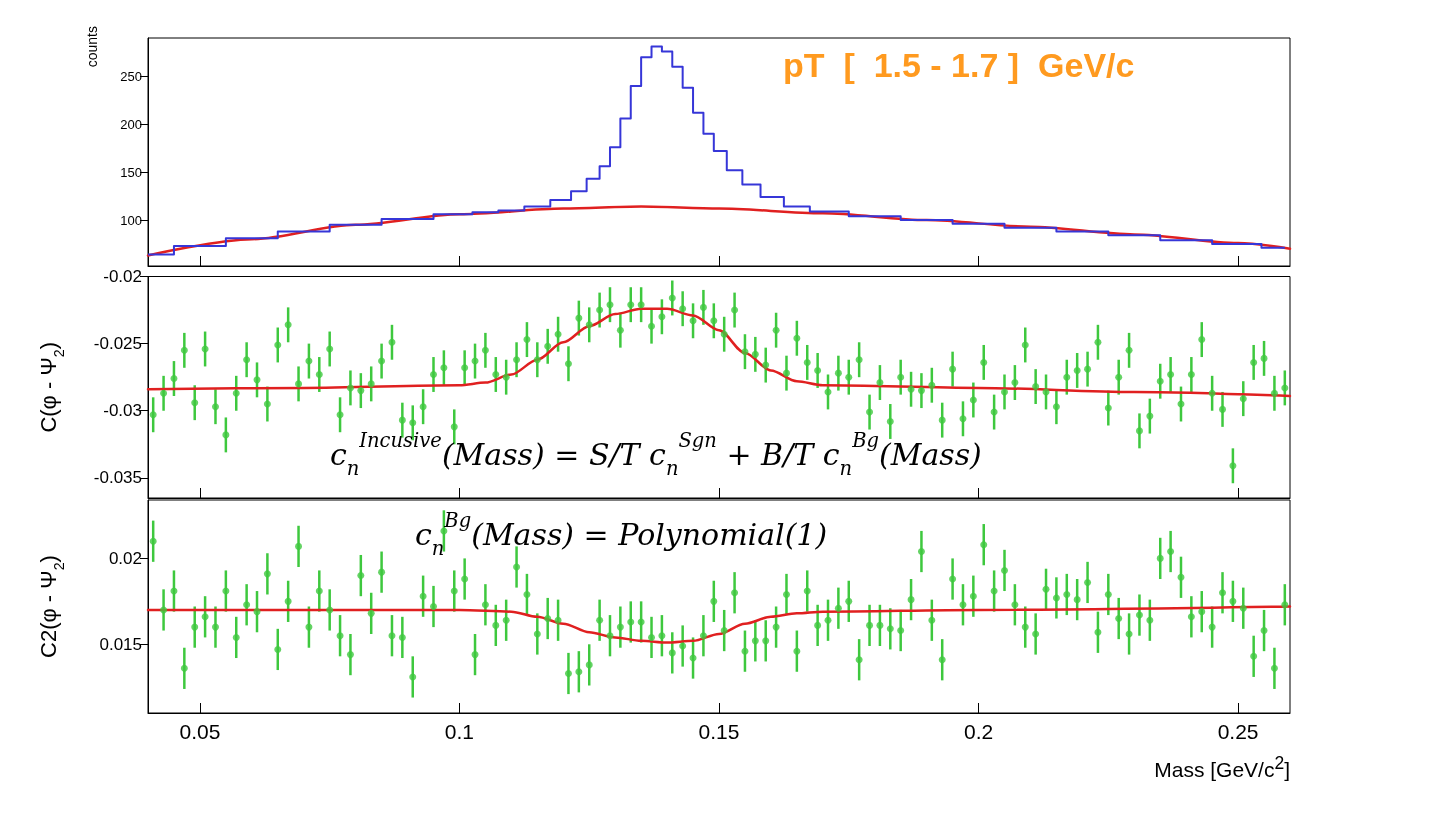 This screenshot has width=1429, height=832. I want to click on y-tick-label: -0.035, so click(117, 478).